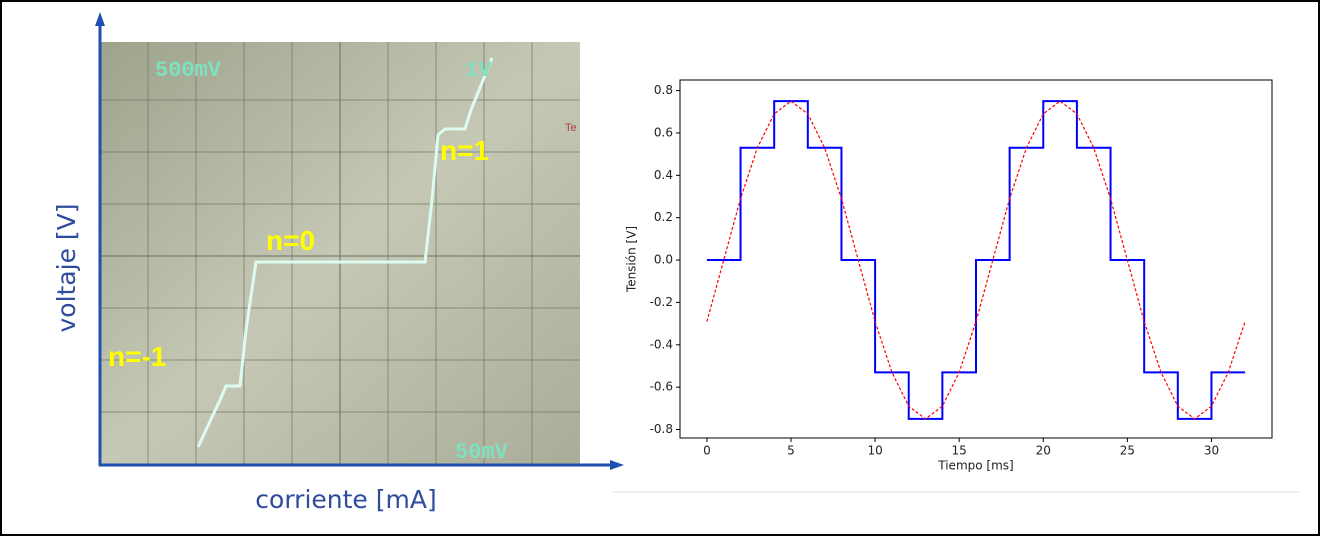 The width and height of the screenshot is (1320, 536). I want to click on x-tick-label: 20, so click(1043, 451).